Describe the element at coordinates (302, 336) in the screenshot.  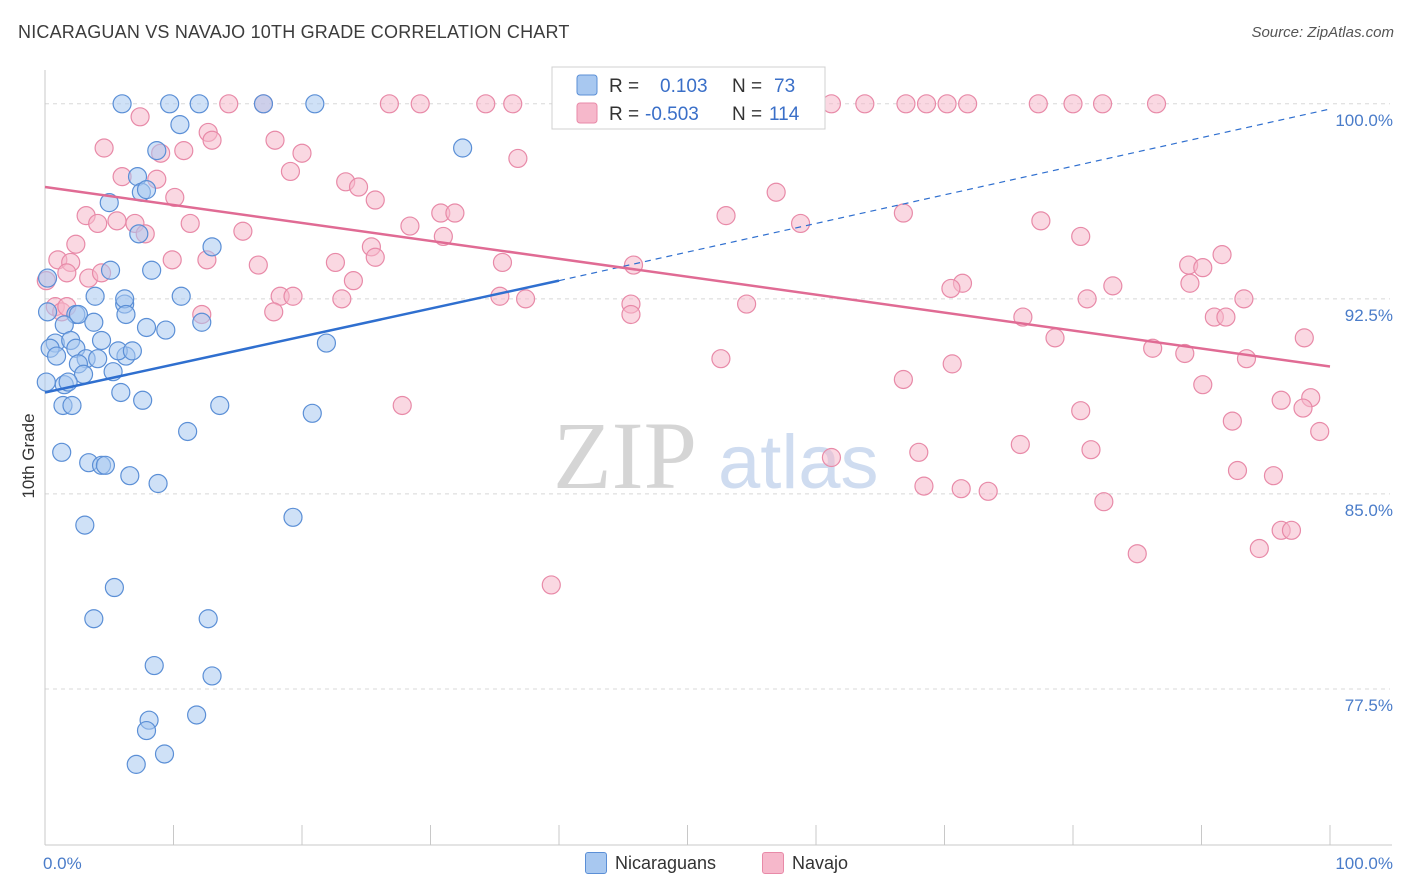
I see `nicaraguans-trendline` at that location.